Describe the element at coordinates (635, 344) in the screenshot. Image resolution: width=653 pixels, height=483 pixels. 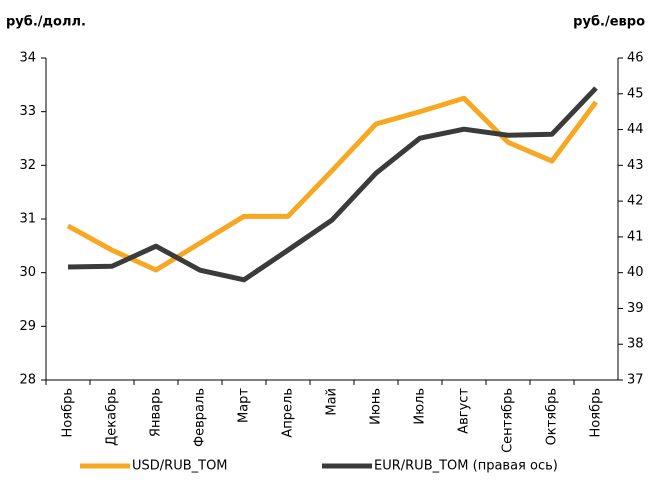
I see `y2-tick-label: 38` at that location.